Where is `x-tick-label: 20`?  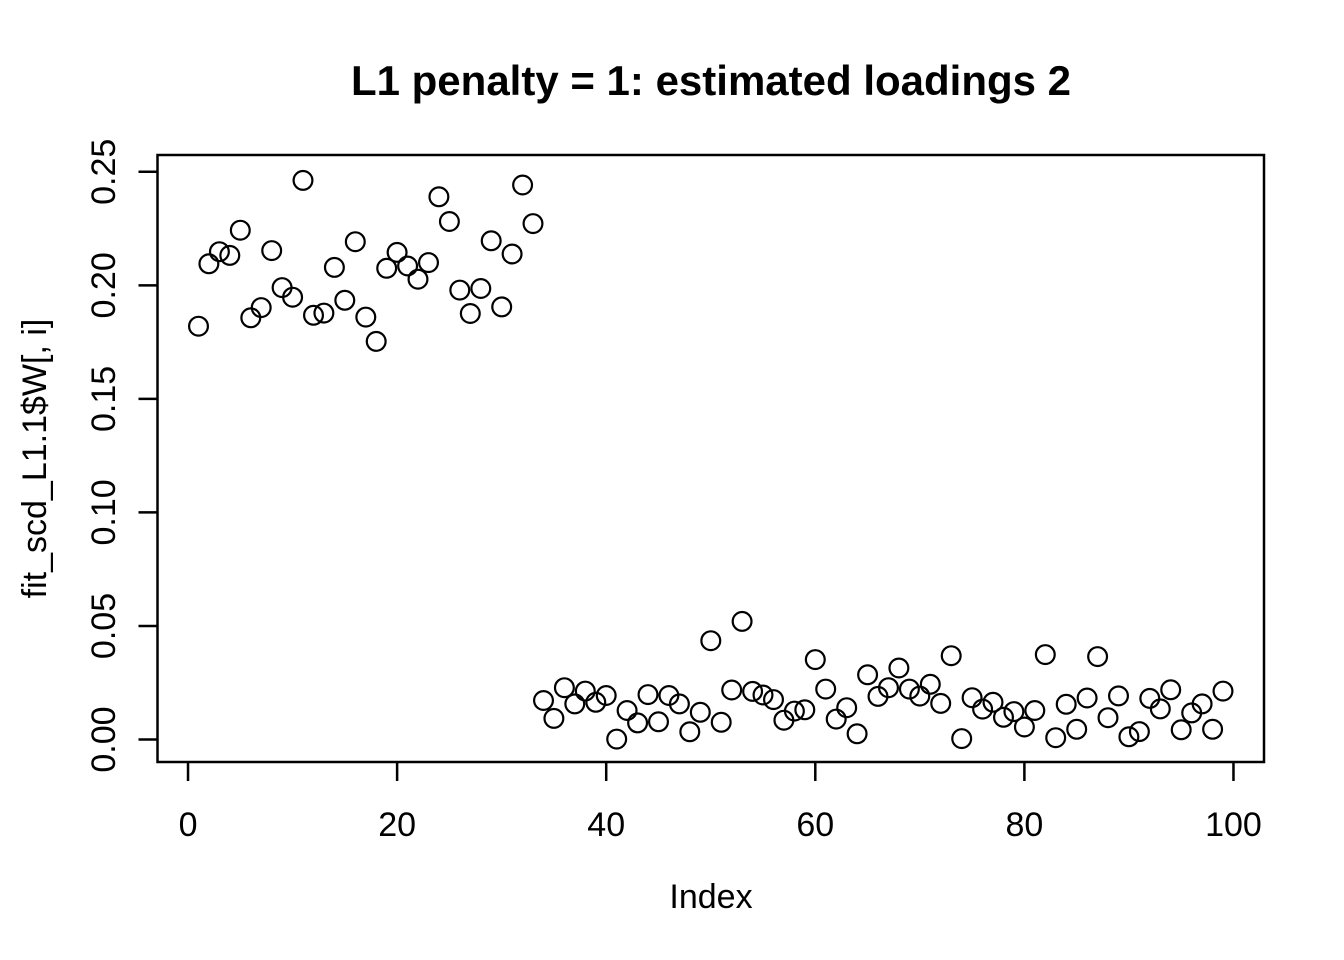
x-tick-label: 20 is located at coordinates (397, 825).